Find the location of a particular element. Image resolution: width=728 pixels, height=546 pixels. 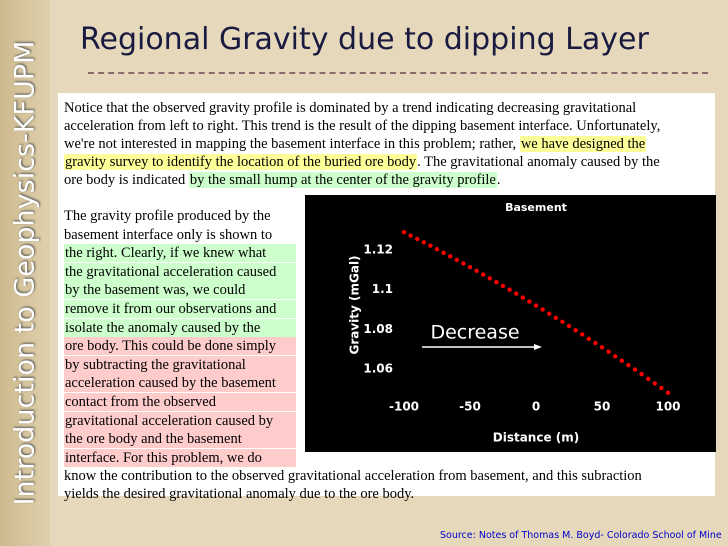

text-line: the ore body and the basement is located at coordinates (180, 439).